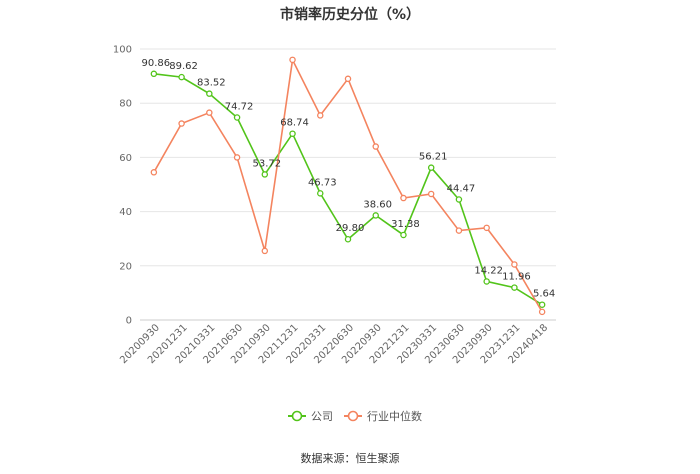 The image size is (700, 474). What do you see at coordinates (544, 294) in the screenshot?
I see `data-label: 5.64` at bounding box center [544, 294].